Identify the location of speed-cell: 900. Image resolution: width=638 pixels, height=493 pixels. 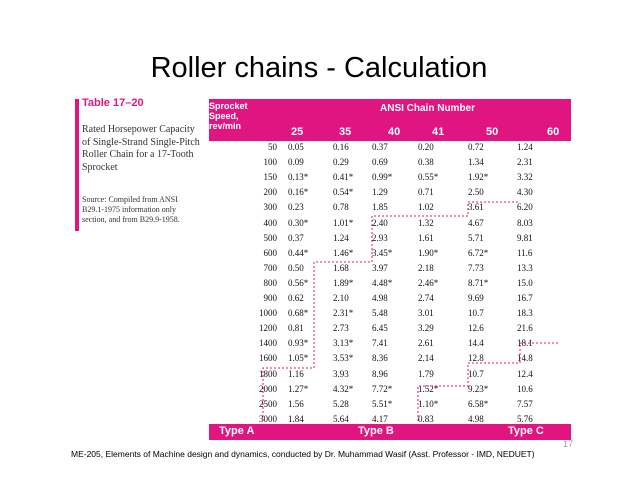
(270, 298).